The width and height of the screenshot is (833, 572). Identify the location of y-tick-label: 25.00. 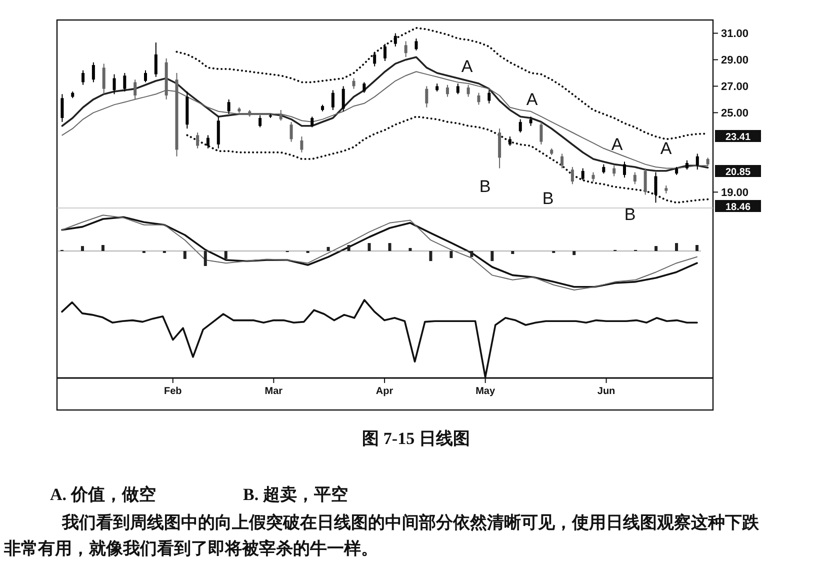
(735, 114).